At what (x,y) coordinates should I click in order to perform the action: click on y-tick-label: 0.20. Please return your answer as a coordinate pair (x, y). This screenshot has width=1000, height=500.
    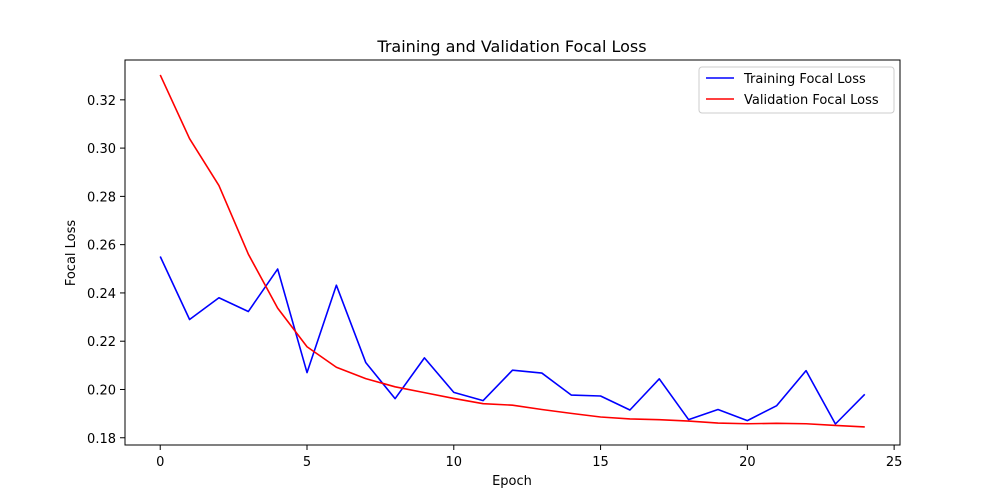
    Looking at the image, I should click on (101, 390).